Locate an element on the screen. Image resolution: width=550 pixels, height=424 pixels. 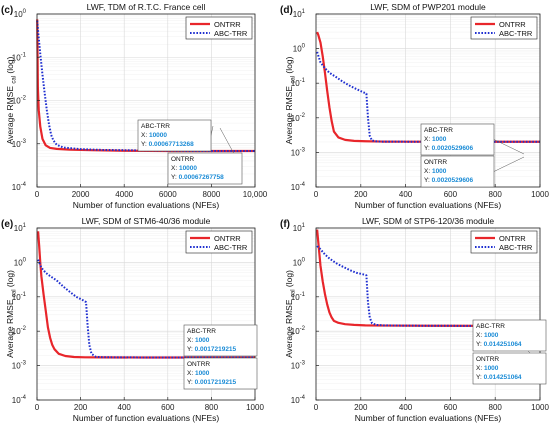
x-tick-label: 10,000 is located at coordinates (255, 194).